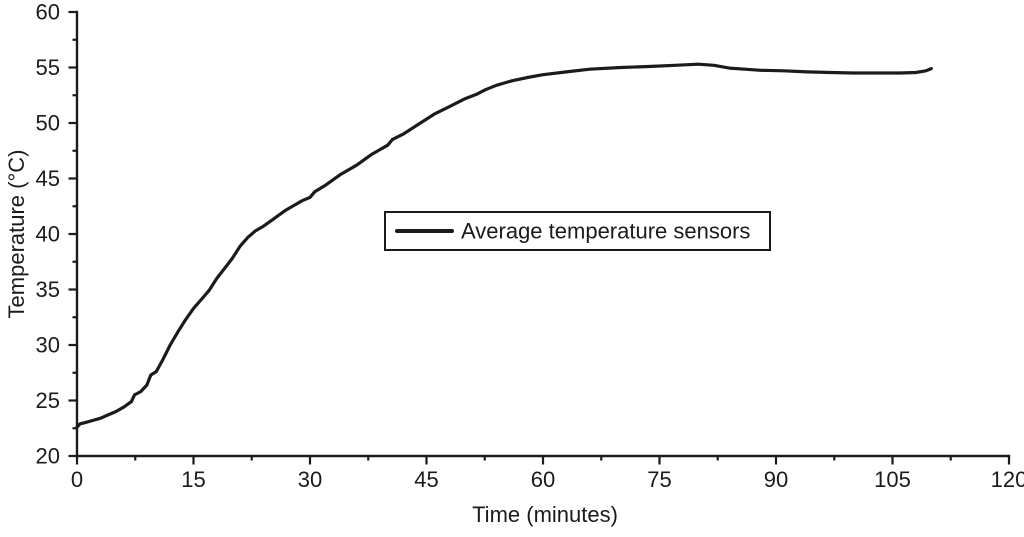 The width and height of the screenshot is (1024, 537). I want to click on legend: Average temperature sensors, so click(577, 231).